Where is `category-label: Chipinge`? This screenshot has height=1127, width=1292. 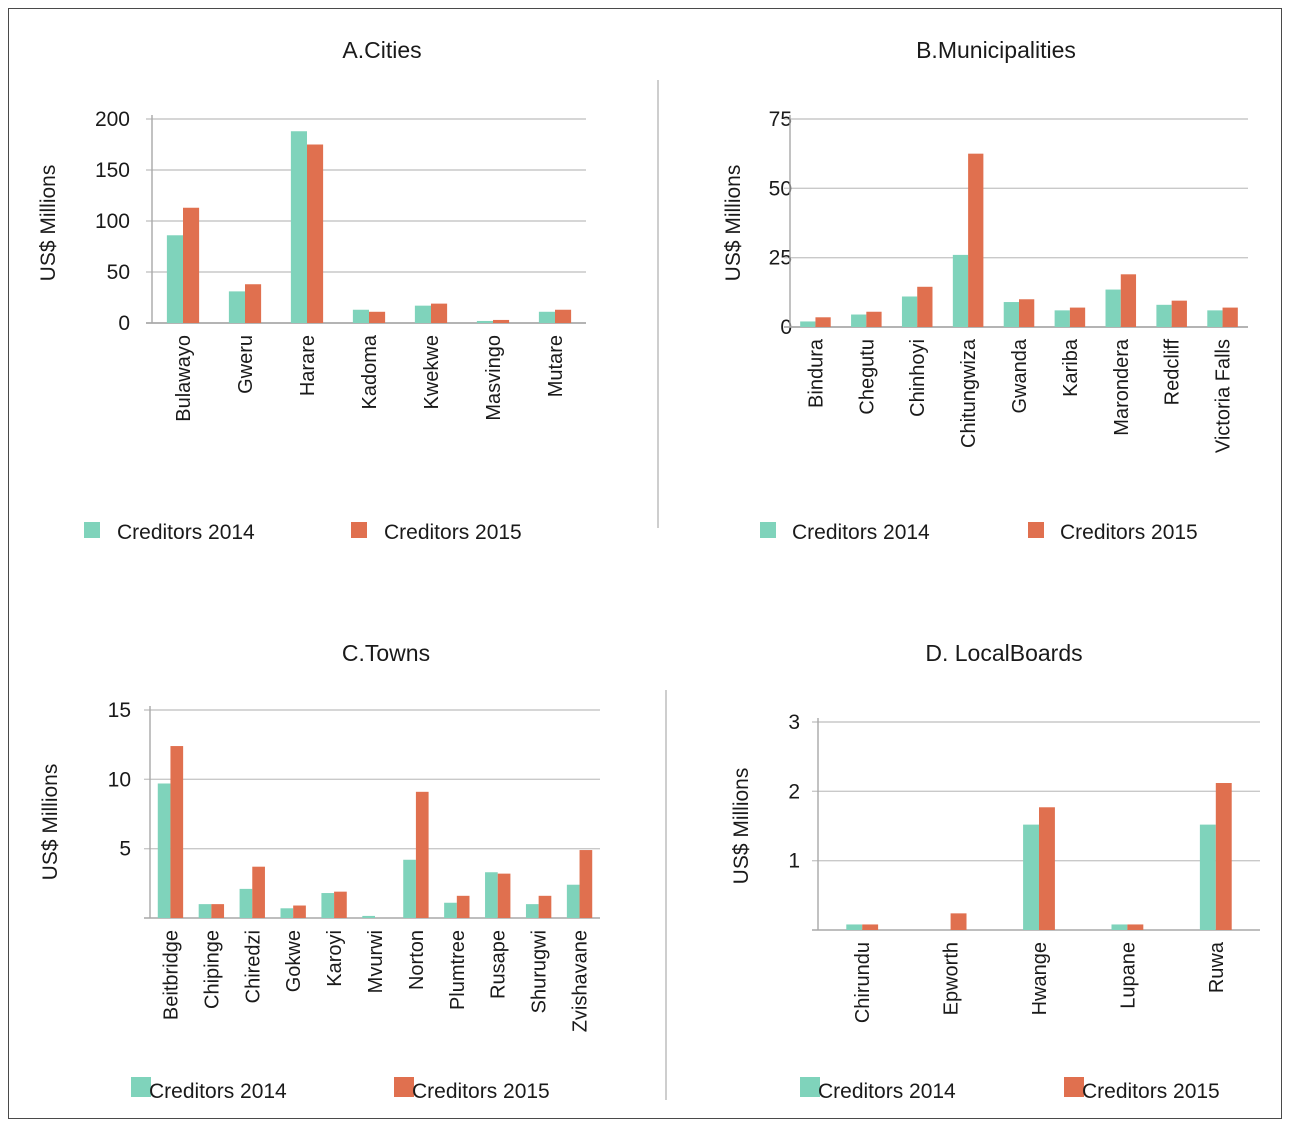
category-label: Chipinge is located at coordinates (212, 969).